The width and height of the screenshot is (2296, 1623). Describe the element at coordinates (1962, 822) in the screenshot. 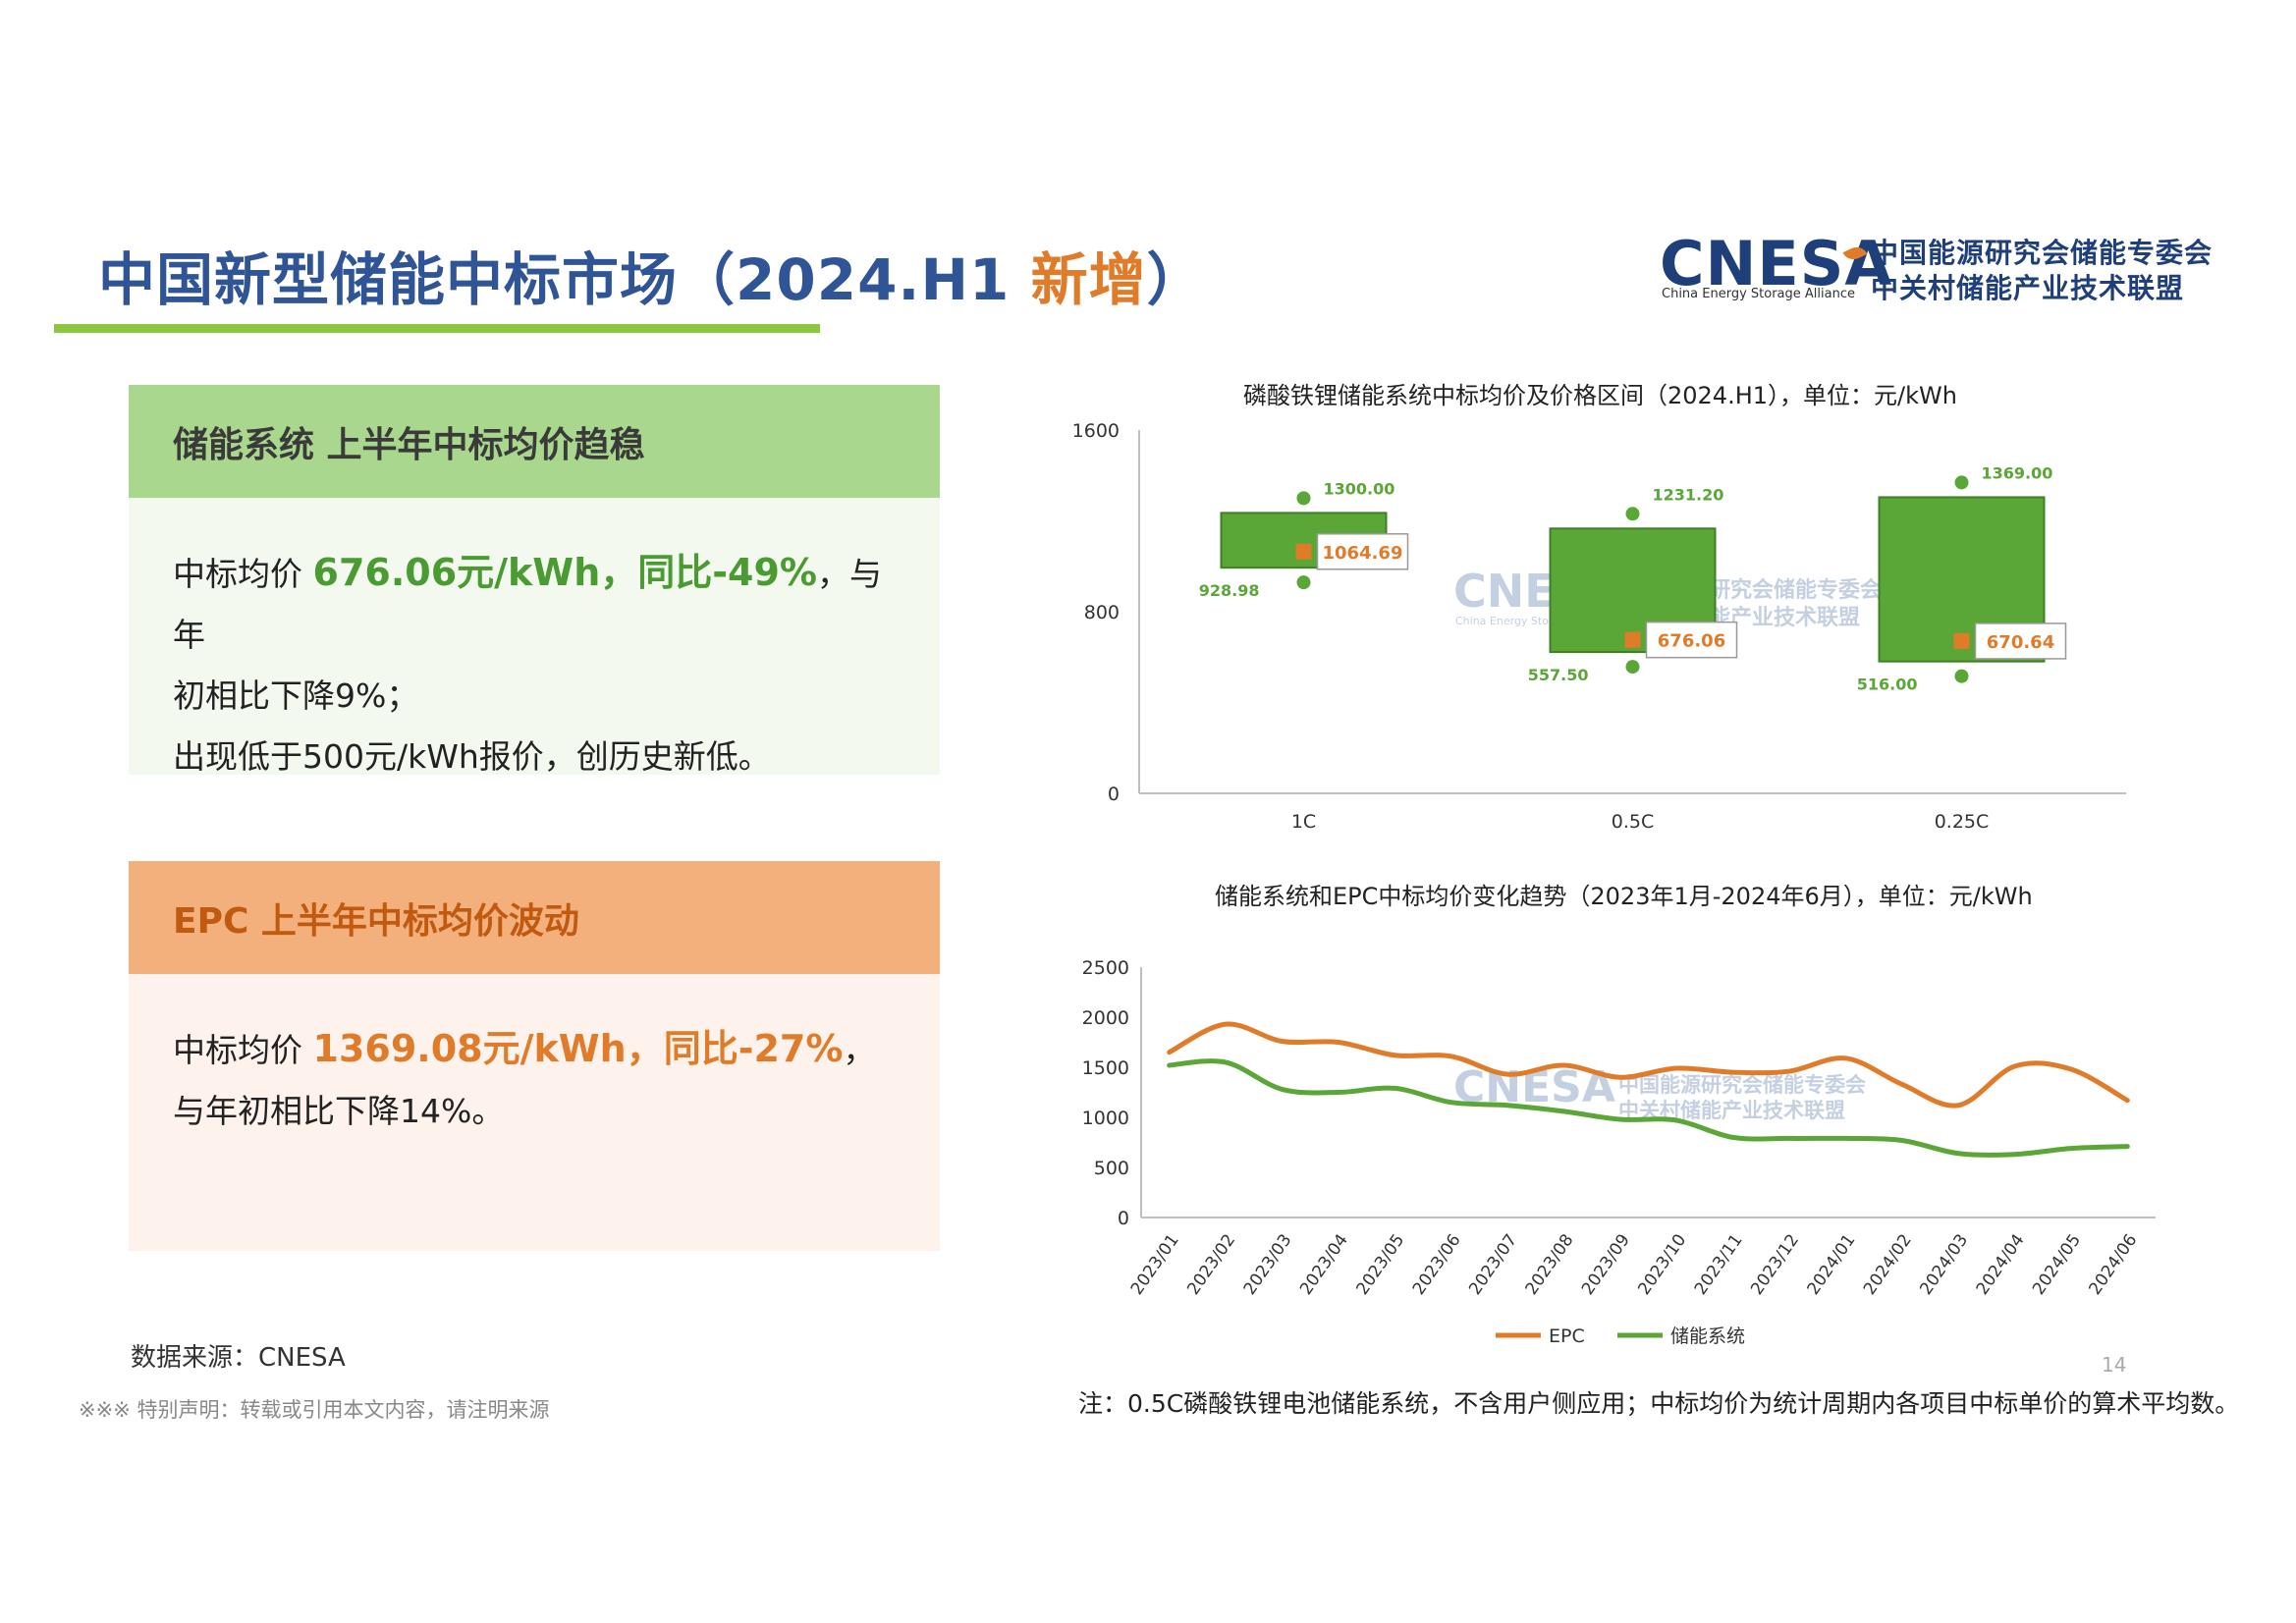

I see `box-x-tick-label: 0.25C` at that location.